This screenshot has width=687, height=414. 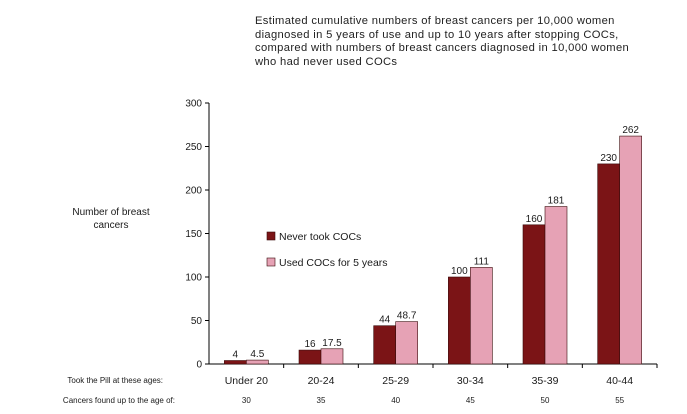 I want to click on y-tick-label: 300, so click(x=193, y=104).